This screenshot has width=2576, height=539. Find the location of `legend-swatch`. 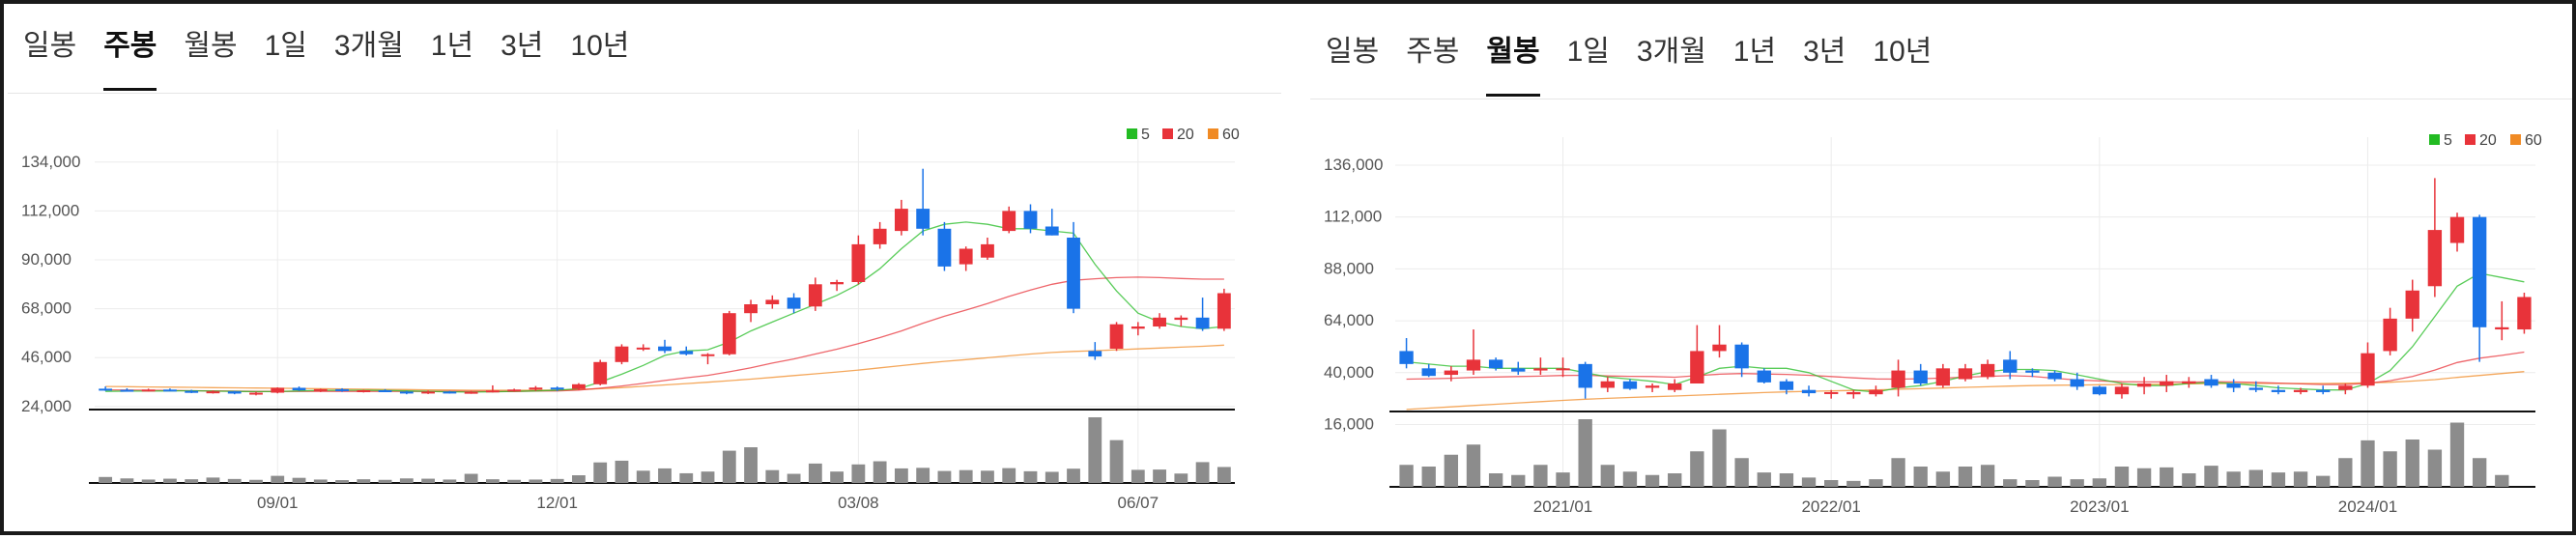

legend-swatch is located at coordinates (1213, 133).